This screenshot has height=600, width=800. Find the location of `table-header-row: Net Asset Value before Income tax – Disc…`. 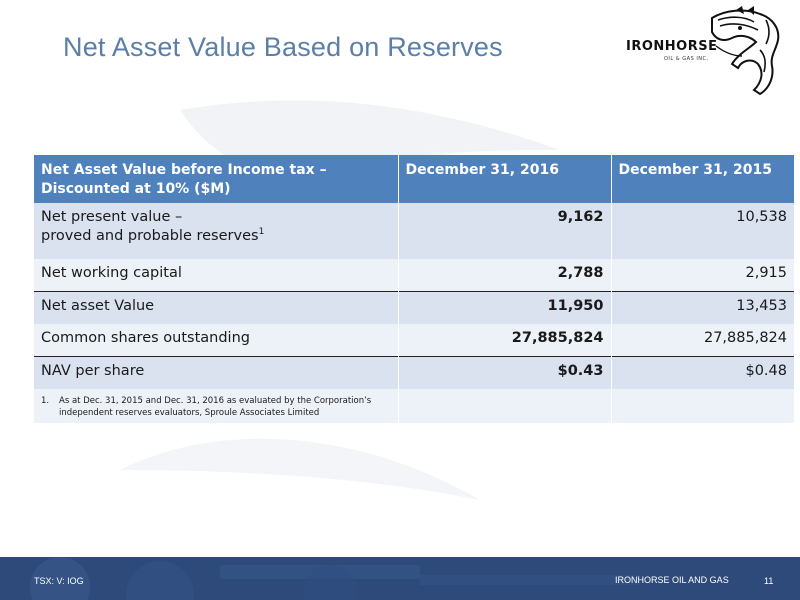

table-header-row: Net Asset Value before Income tax – Disc… is located at coordinates (414, 179).